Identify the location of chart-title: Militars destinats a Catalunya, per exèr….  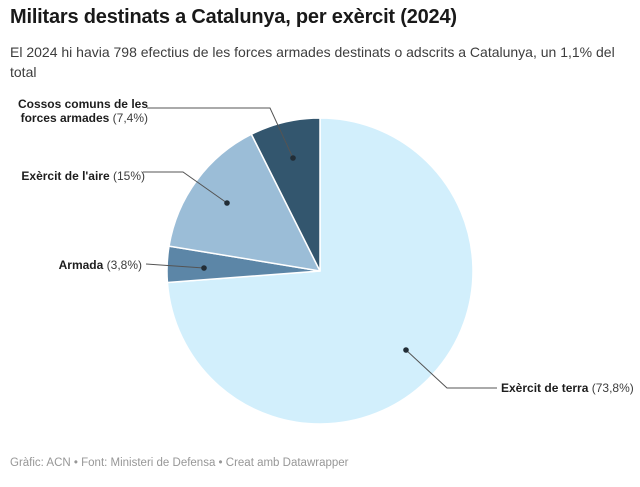
(233, 17).